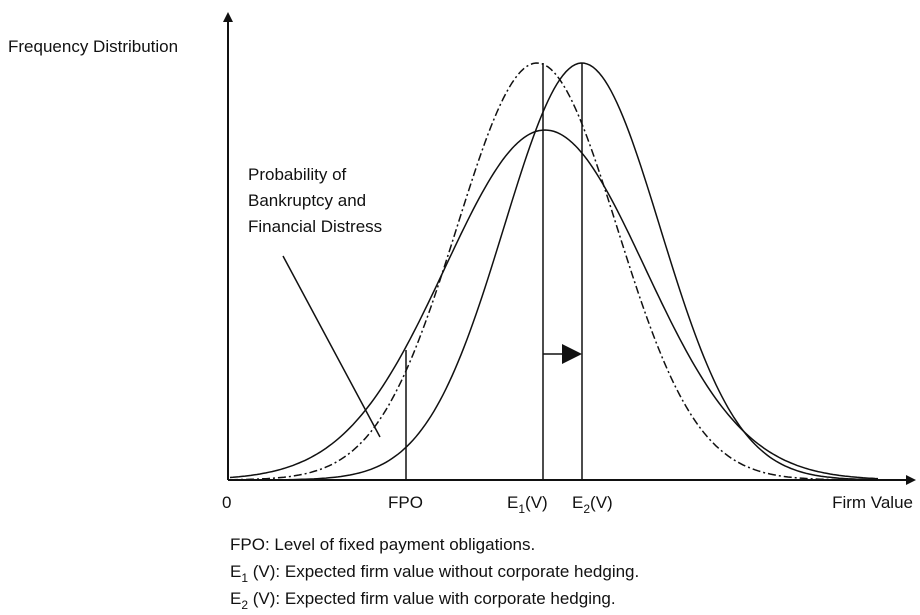 Image resolution: width=920 pixels, height=615 pixels. I want to click on y-axis-label: Frequency Distribution, so click(93, 46).